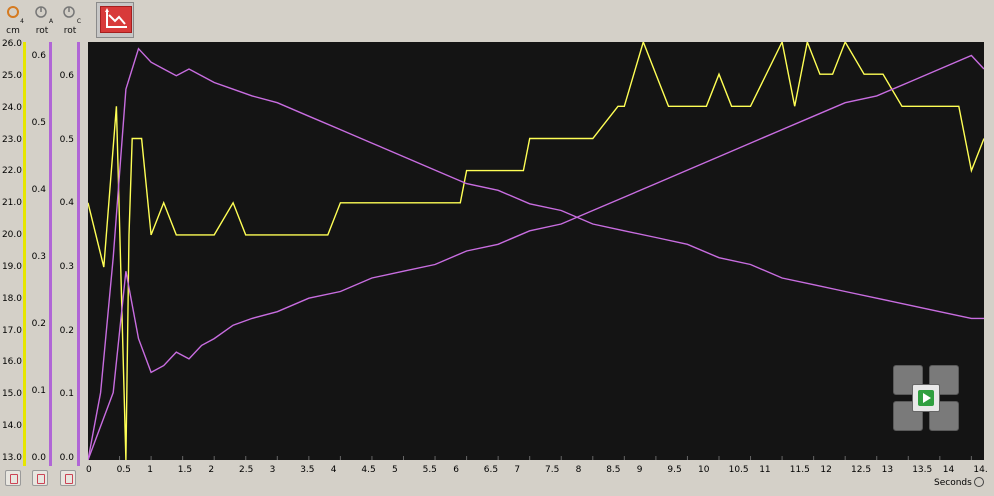 The width and height of the screenshot is (994, 496). Describe the element at coordinates (887, 470) in the screenshot. I see `x-tick-label: 13` at that location.